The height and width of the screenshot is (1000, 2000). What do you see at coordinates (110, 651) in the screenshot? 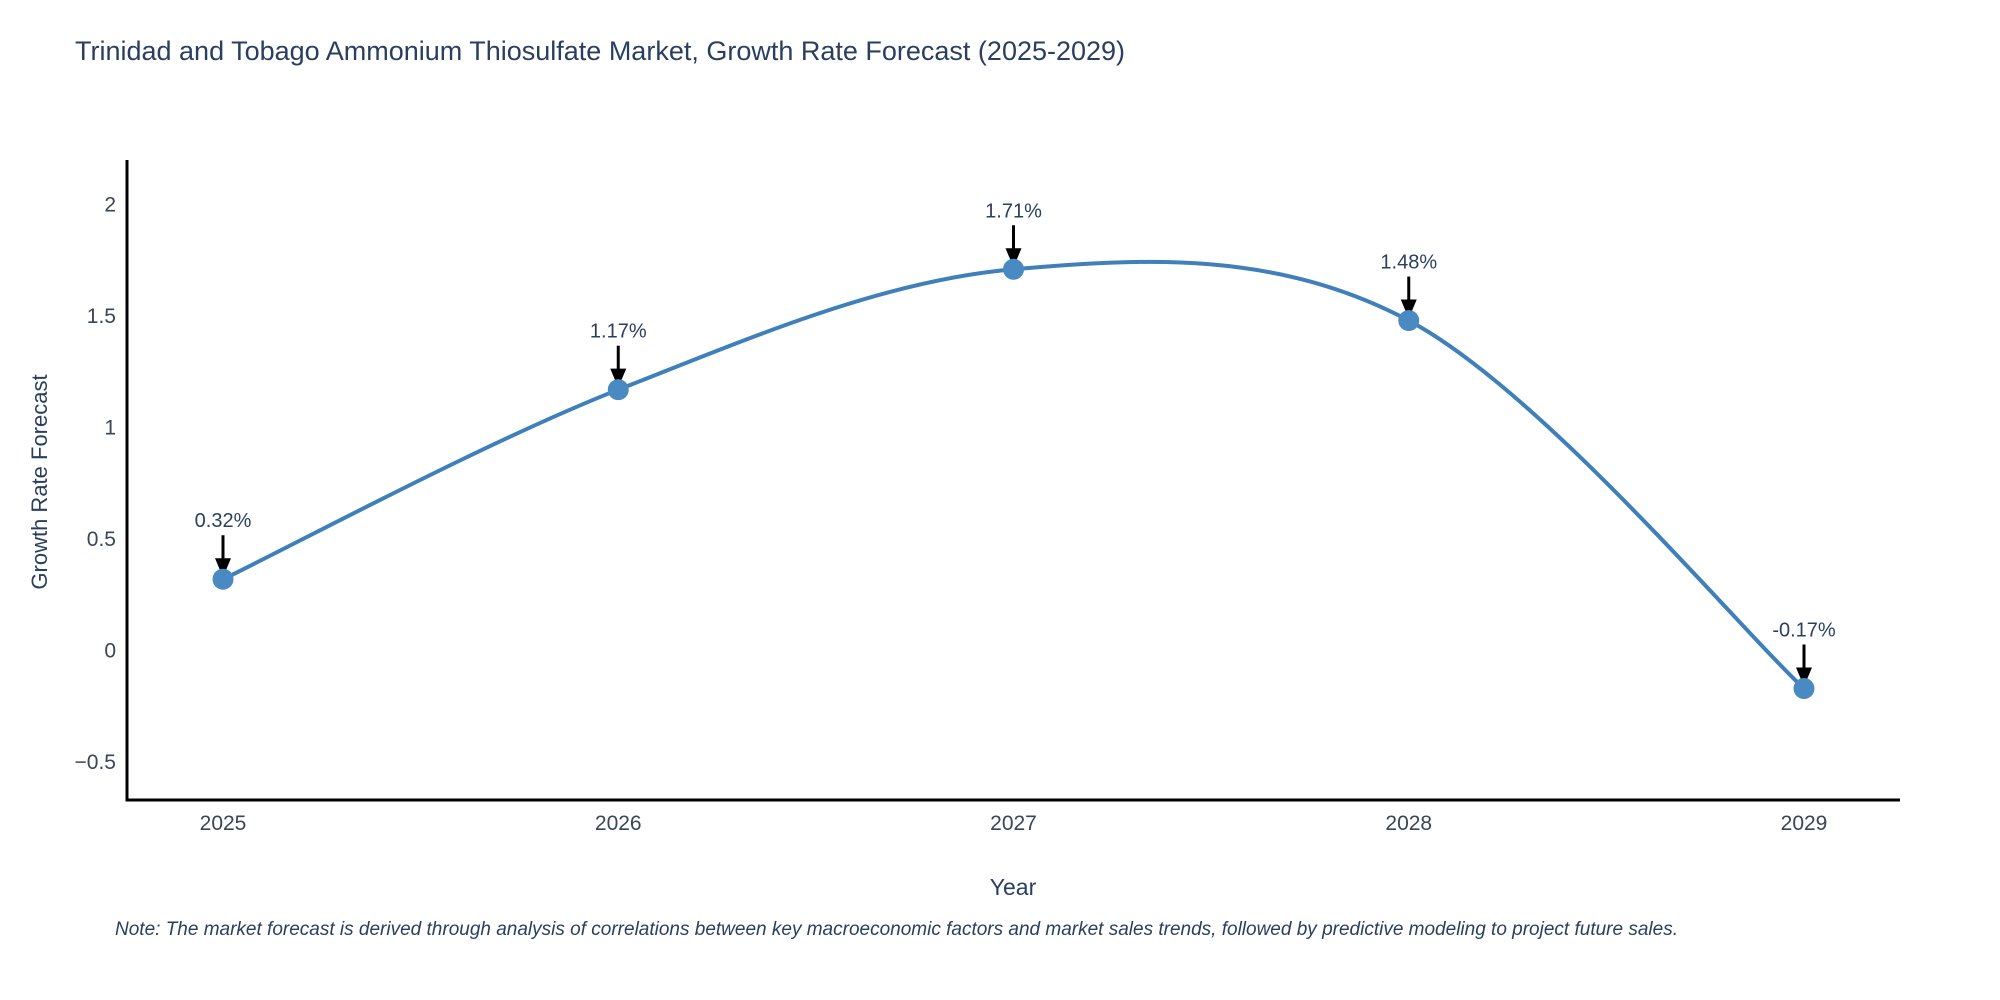
I see `y-tick-label: 0` at bounding box center [110, 651].